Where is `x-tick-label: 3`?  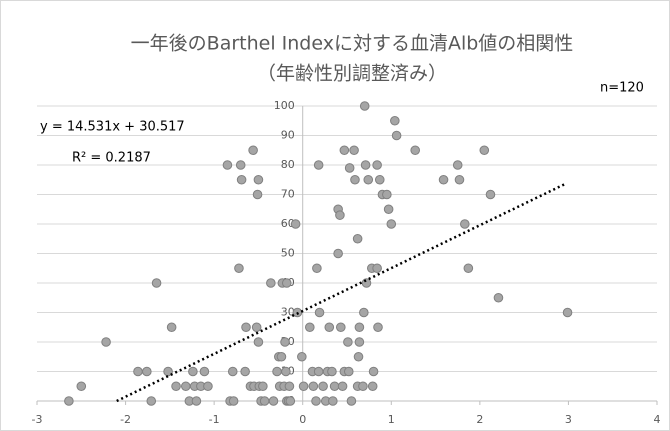
x-tick-label: 3 is located at coordinates (568, 419).